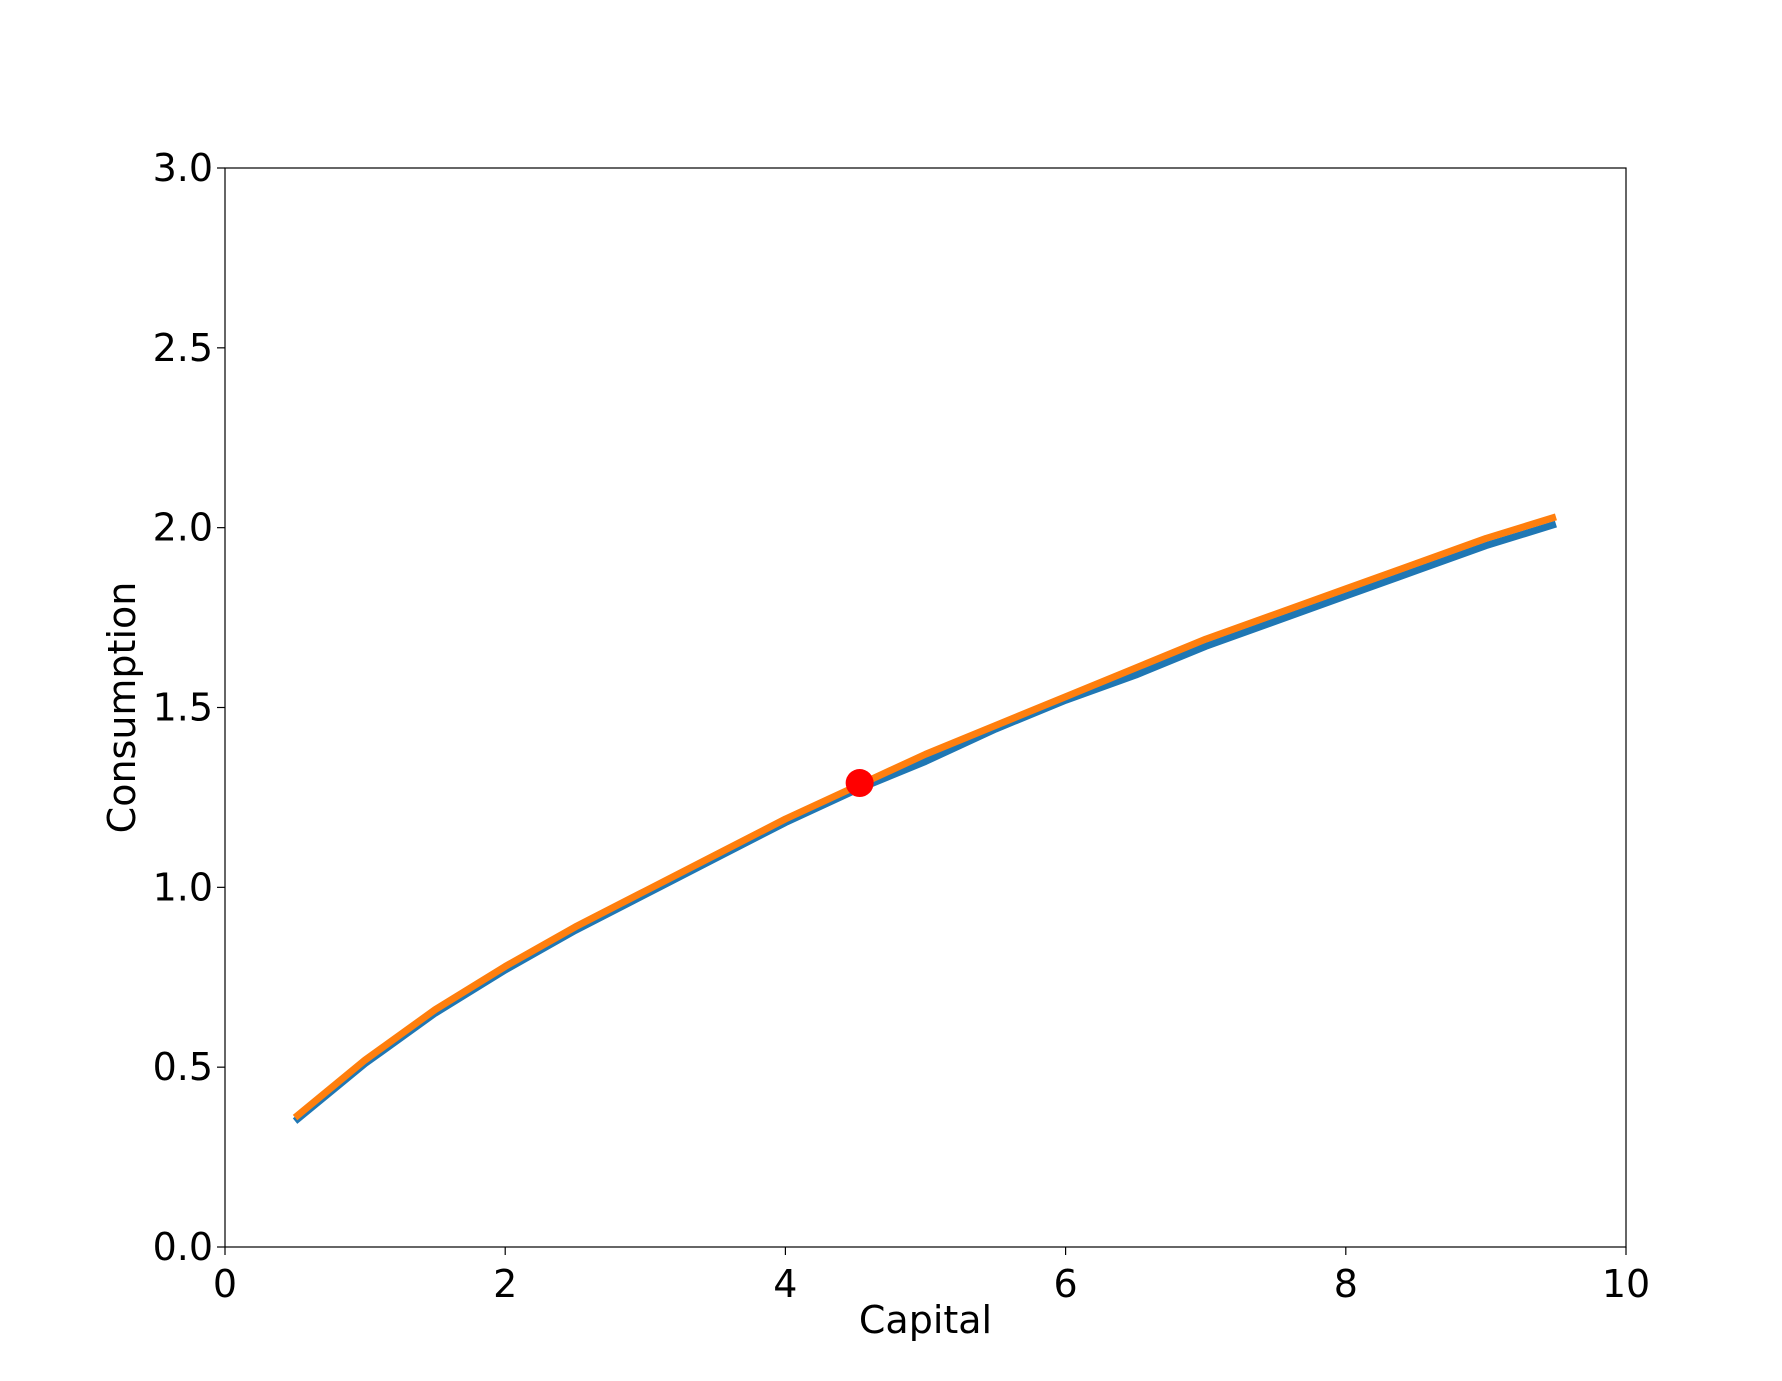  Describe the element at coordinates (183, 528) in the screenshot. I see `y-tick-label: 2.0` at that location.